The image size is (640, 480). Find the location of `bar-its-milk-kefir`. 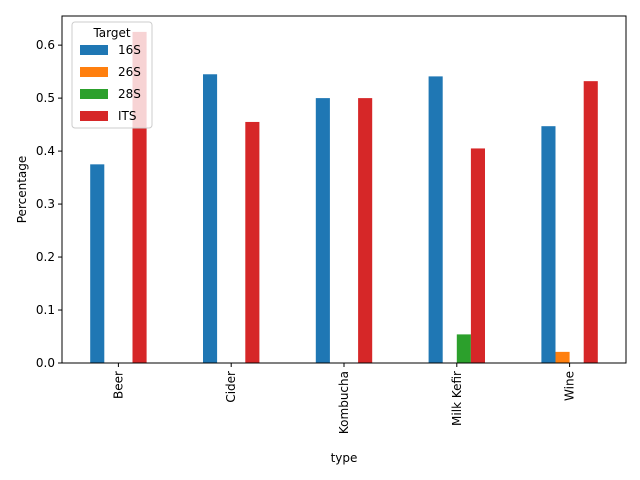

bar-its-milk-kefir is located at coordinates (477, 255).